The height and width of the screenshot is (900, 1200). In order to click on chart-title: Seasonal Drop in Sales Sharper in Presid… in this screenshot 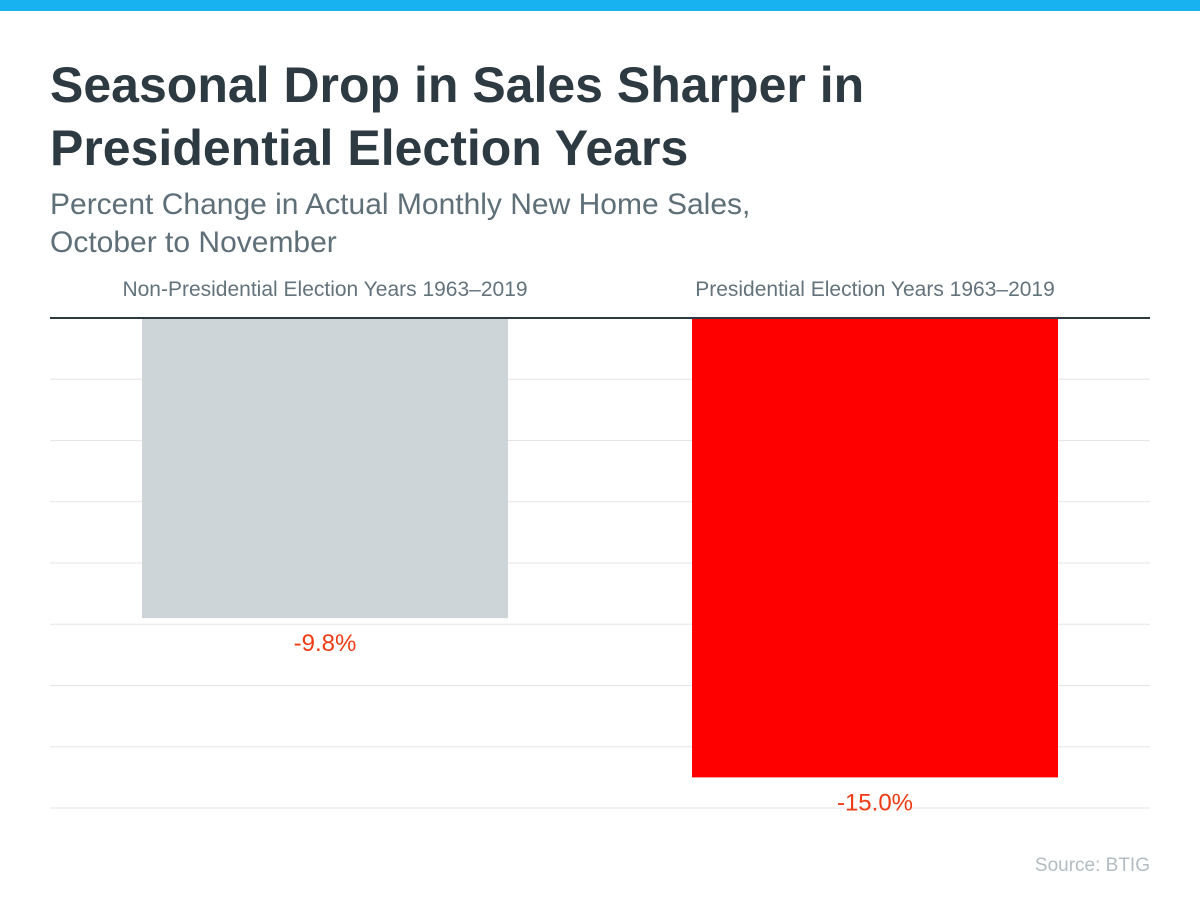, I will do `click(600, 117)`.